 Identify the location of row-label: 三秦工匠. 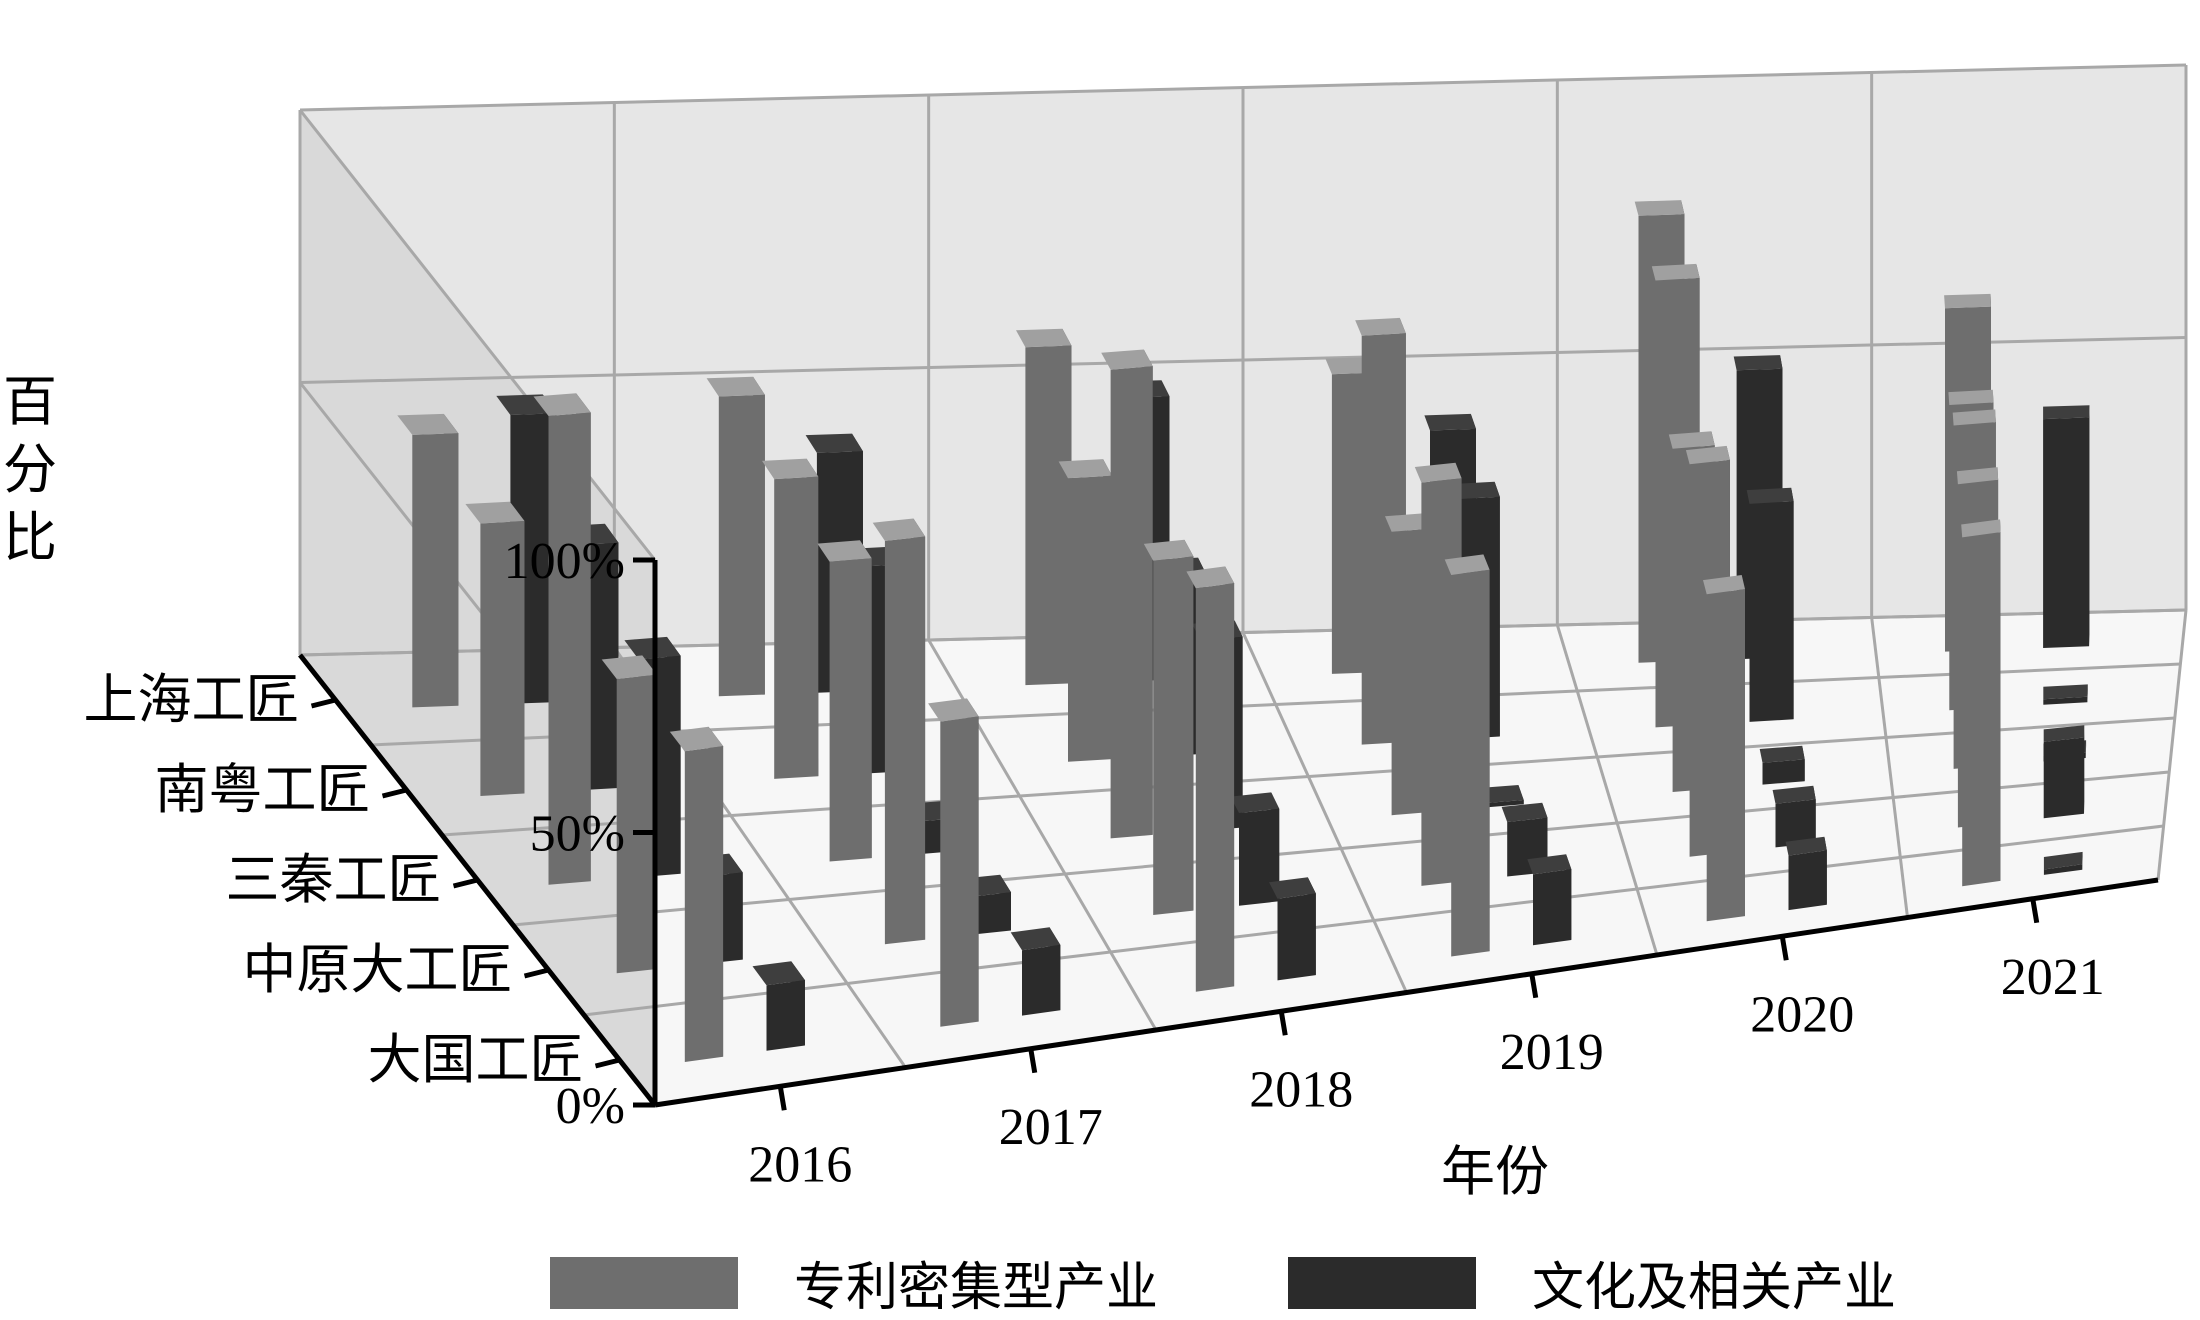
(334, 879).